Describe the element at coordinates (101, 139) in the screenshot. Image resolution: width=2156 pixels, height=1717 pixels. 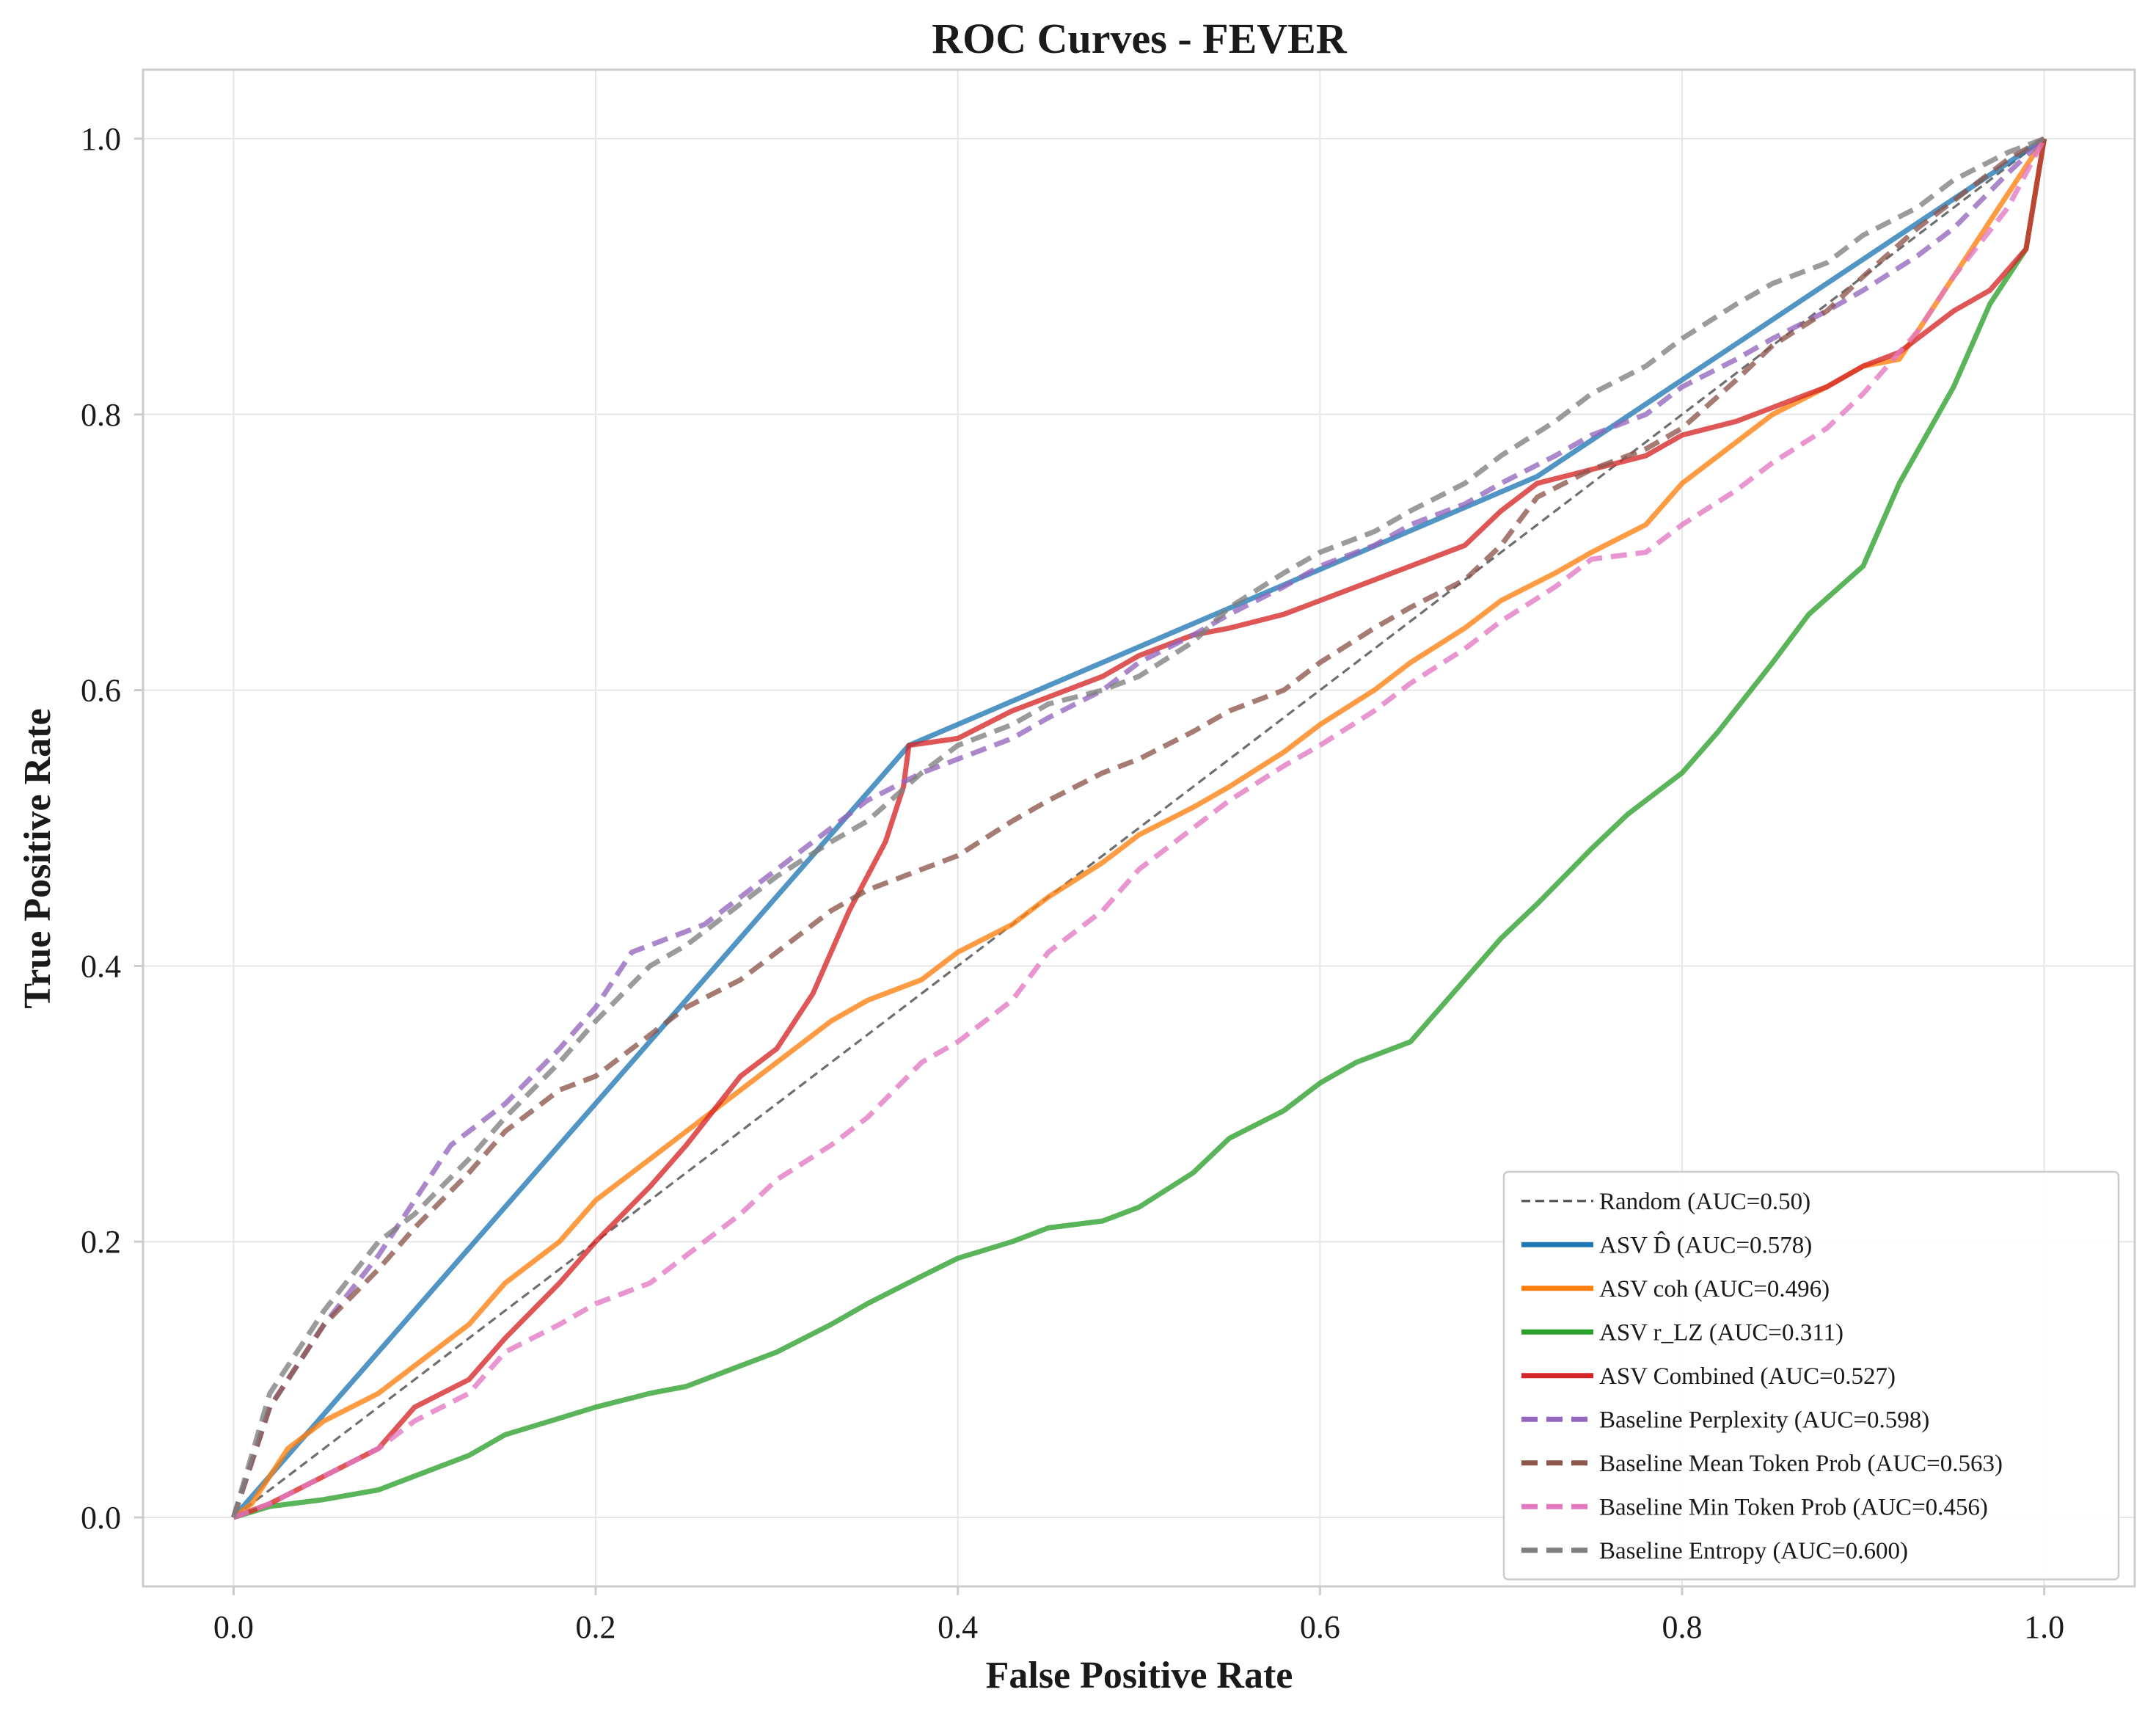
I see `y-tick-label: 1.0` at that location.